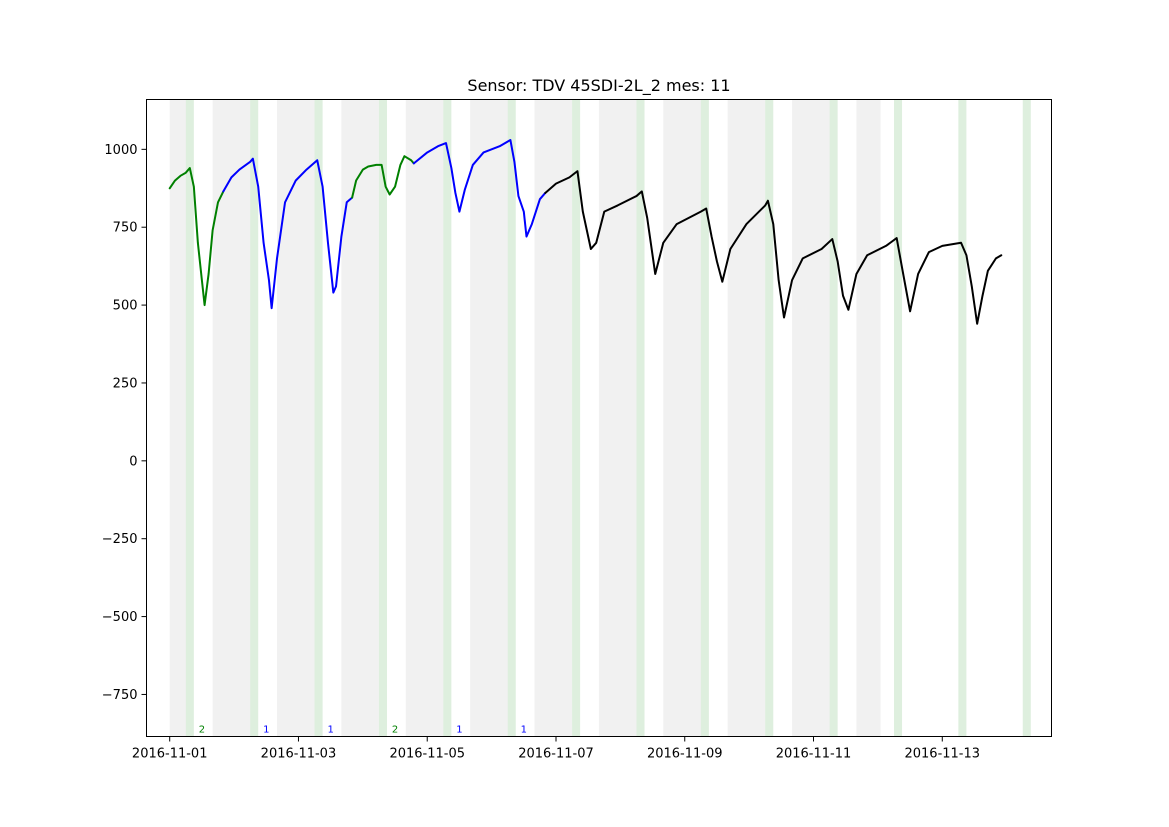  I want to click on chart-title: Sensor: TDV 45SDI-2L_2 mes: 11, so click(598, 86).